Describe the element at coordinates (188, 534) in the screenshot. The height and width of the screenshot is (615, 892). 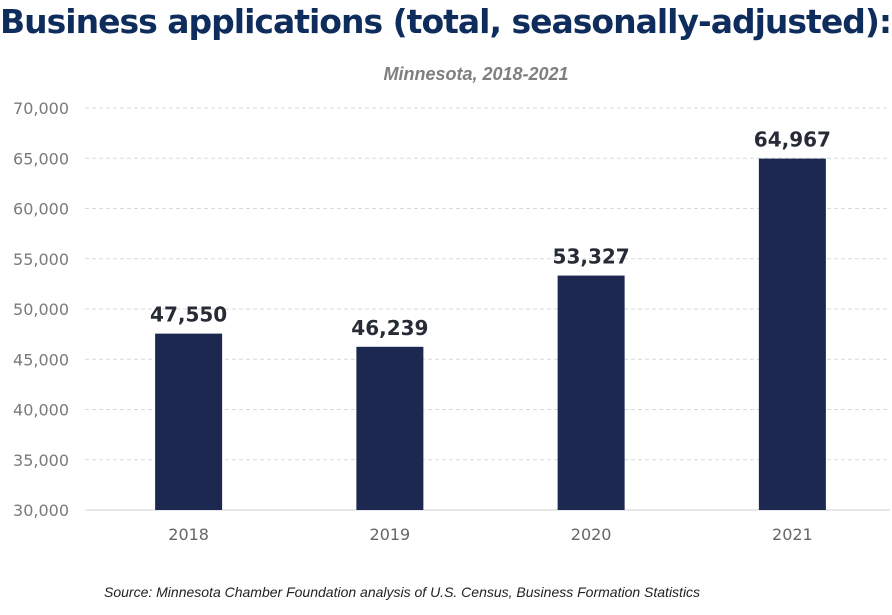
I see `x-tick-label: 2018` at that location.